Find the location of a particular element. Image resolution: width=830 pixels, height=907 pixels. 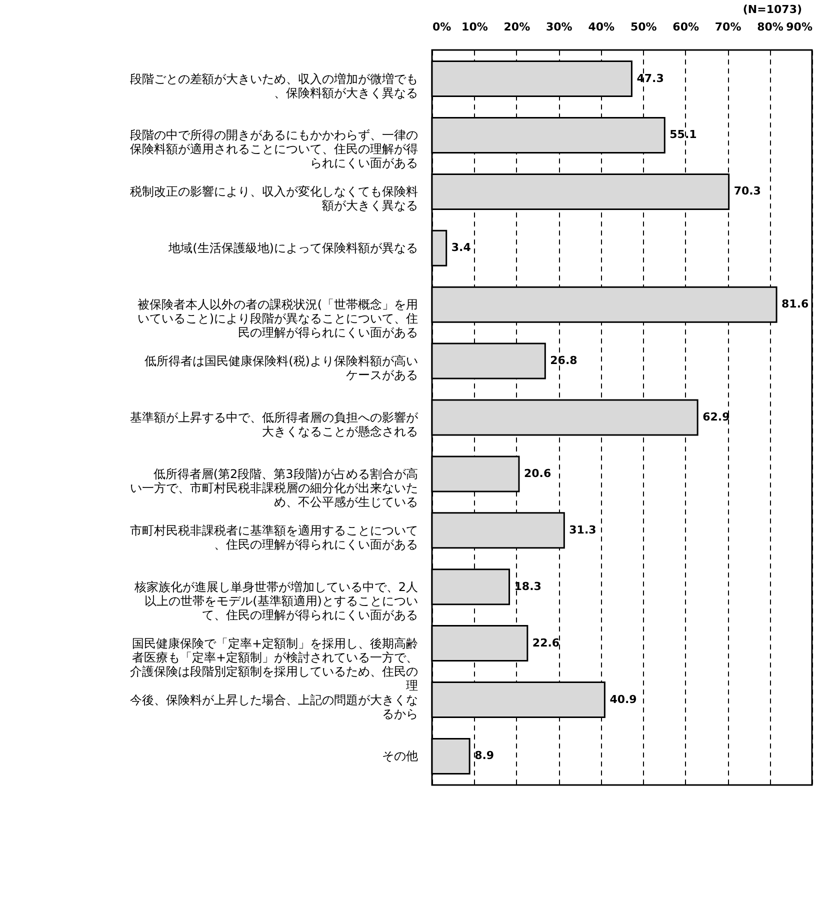

y-tick-label: 段階の中で所得の開きがあるにもかかわらず、一律の保険料額が適用されることについて、住民の理解が得られにくい面がある is located at coordinates (274, 149).